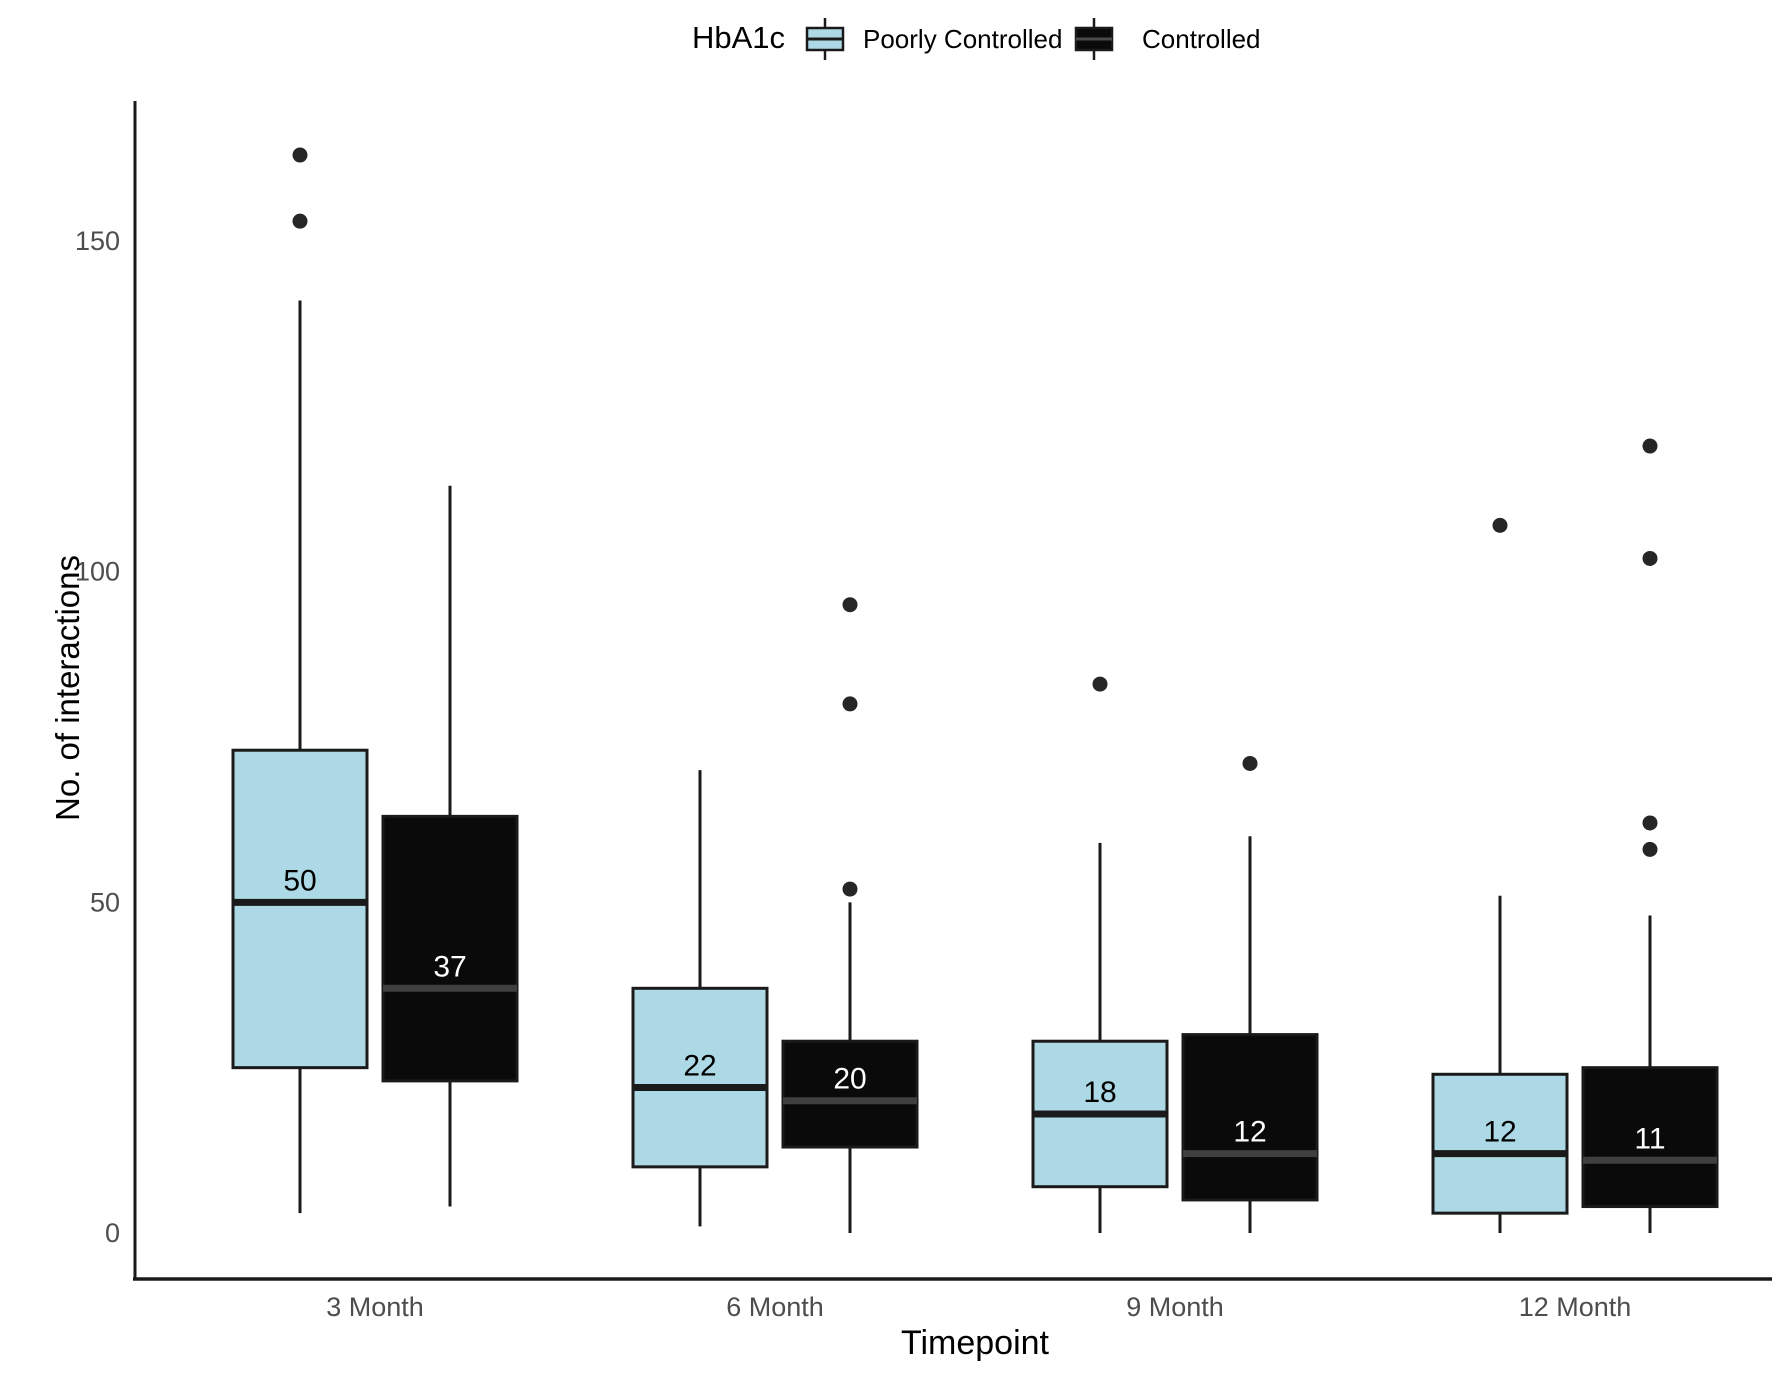 This screenshot has width=1772, height=1386. What do you see at coordinates (97, 572) in the screenshot?
I see `y-tick-label-100: 100` at bounding box center [97, 572].